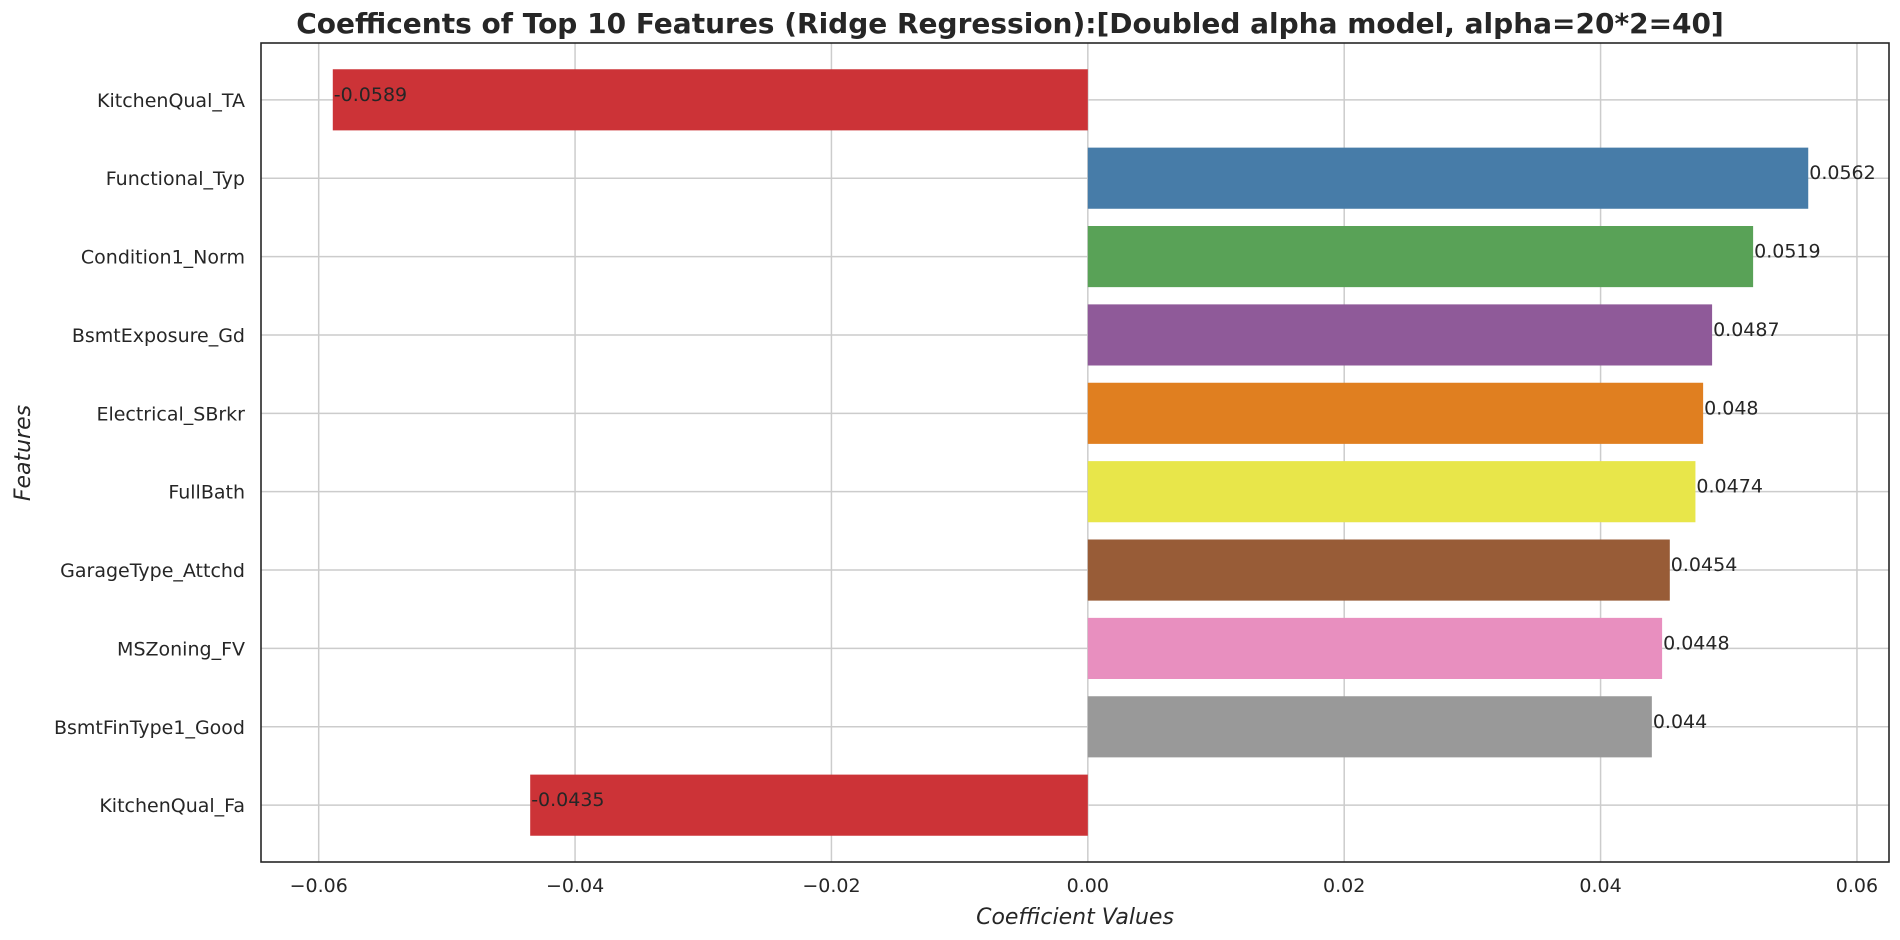 Image resolution: width=1900 pixels, height=940 pixels. What do you see at coordinates (1680, 722) in the screenshot?
I see `data-label: 0.044` at bounding box center [1680, 722].